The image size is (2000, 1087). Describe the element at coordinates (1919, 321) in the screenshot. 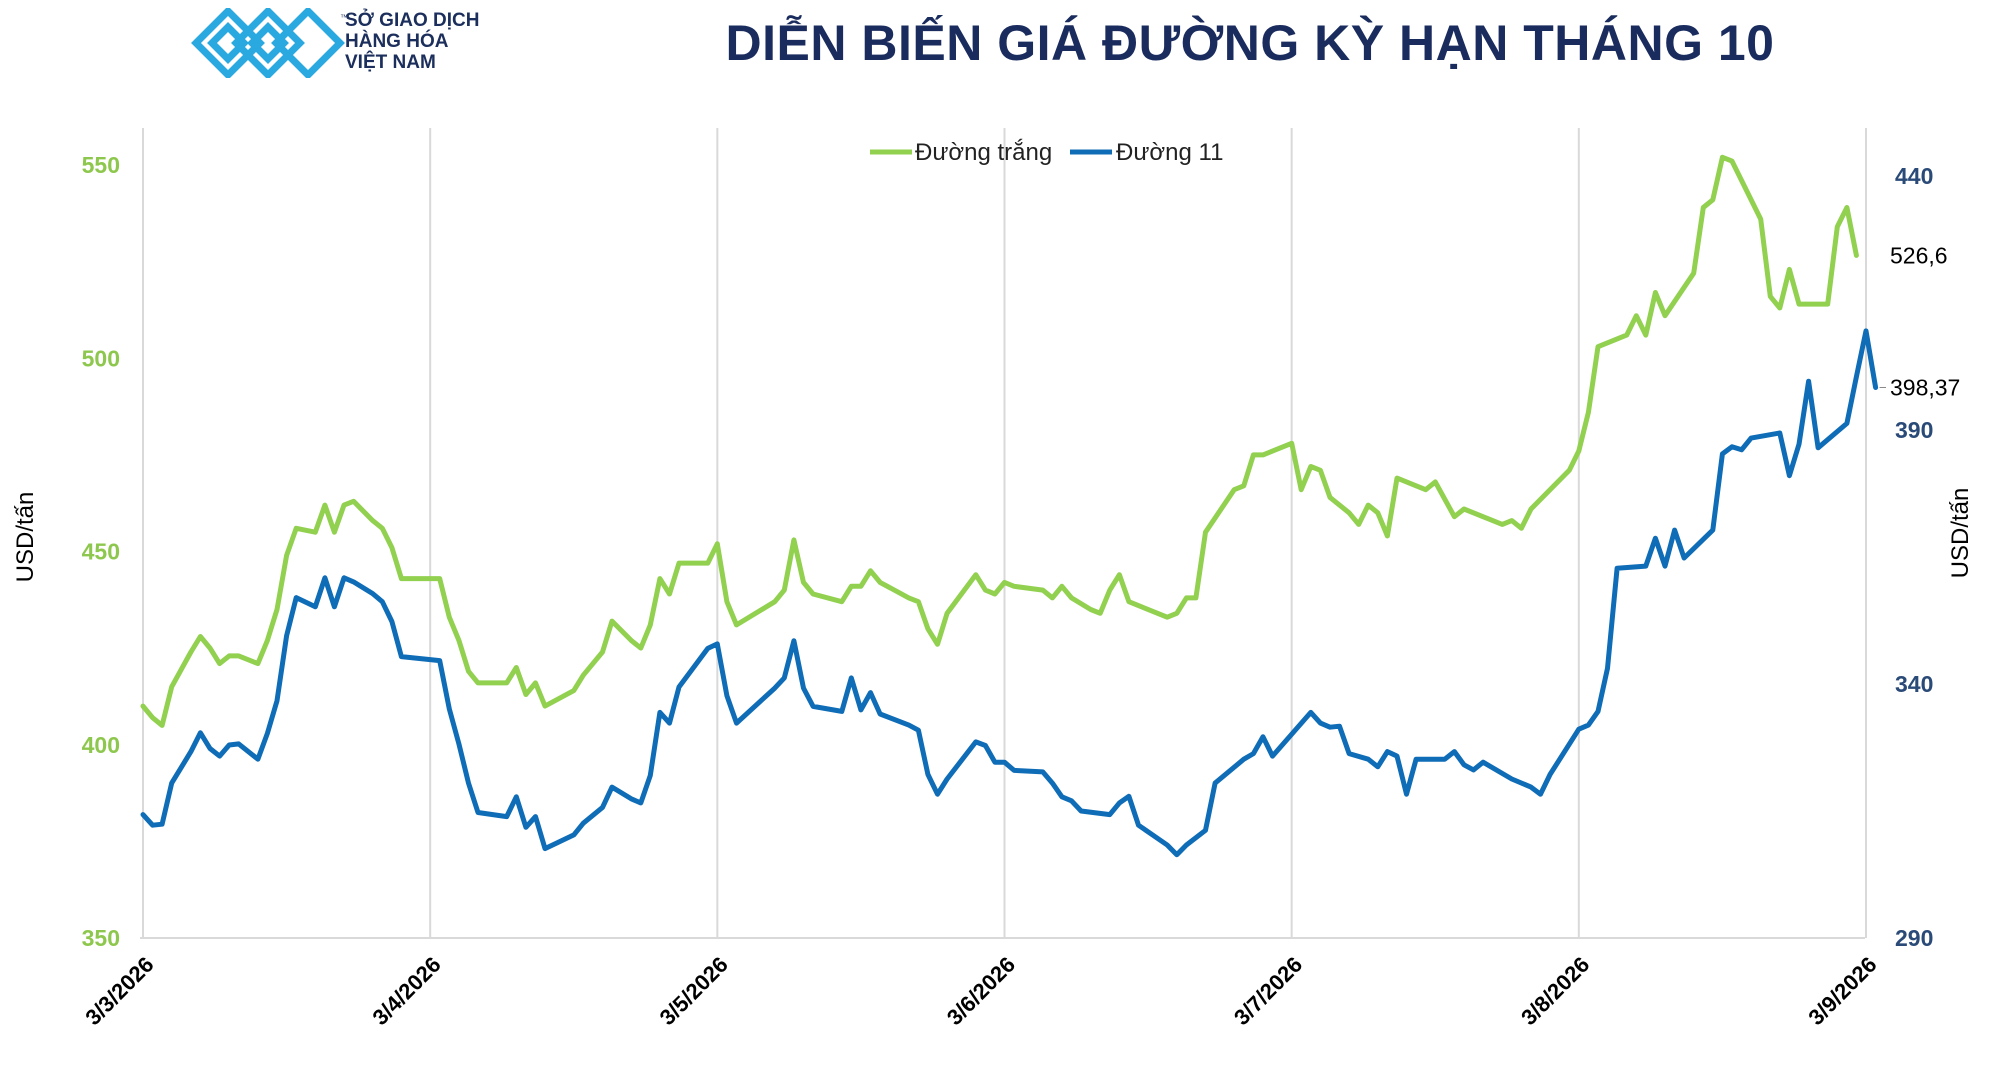

I see `end-labels: 526,6 398,37` at that location.